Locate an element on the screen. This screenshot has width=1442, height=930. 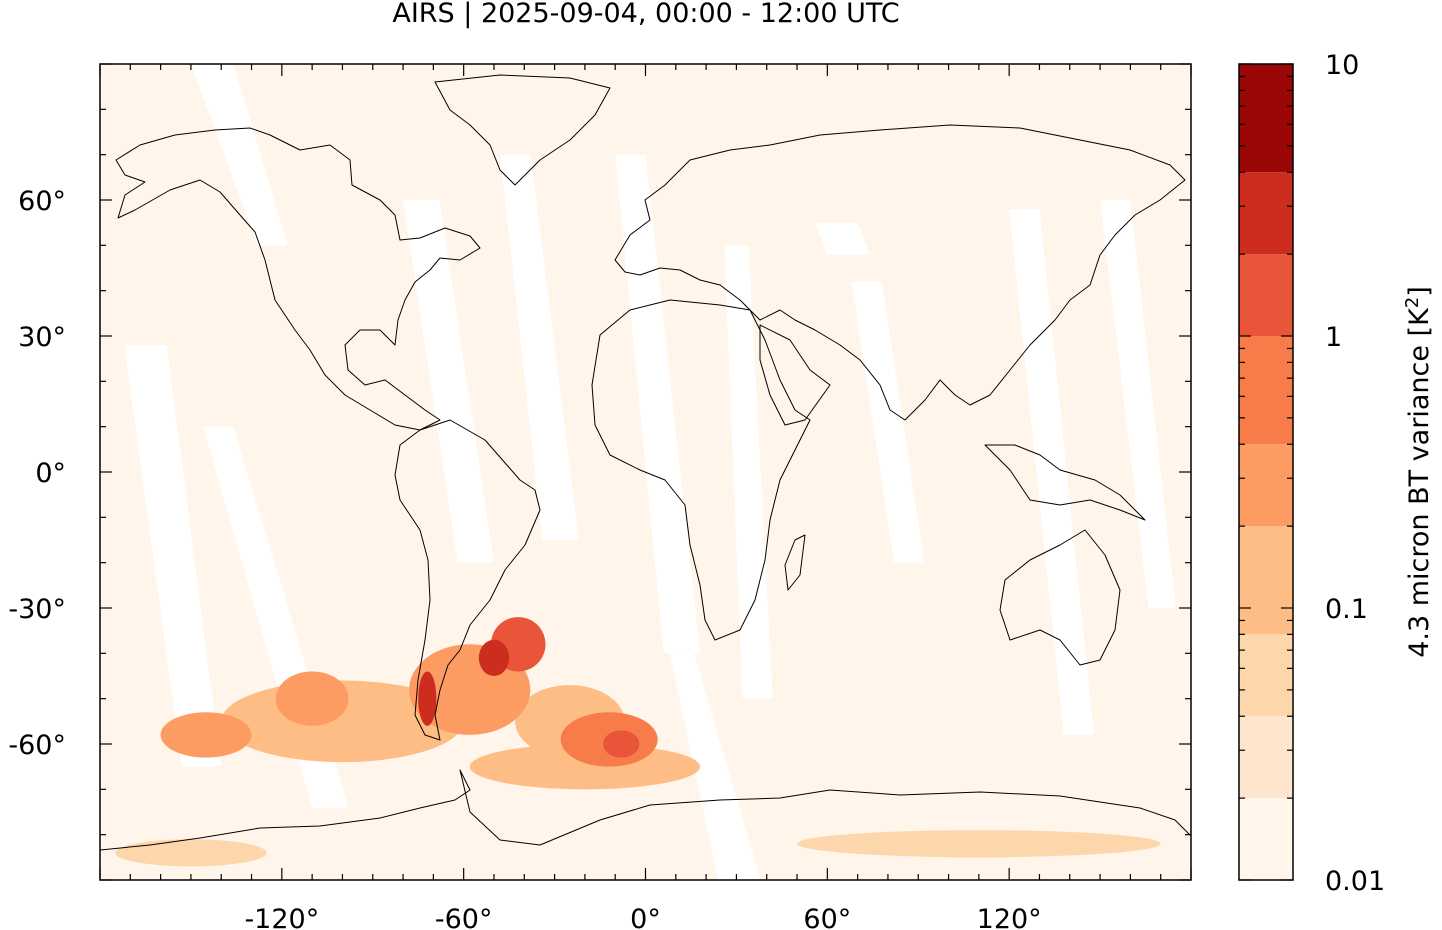
figure-title: AIRS | 2025-09-04, 00:00 - 12:00 UTC is located at coordinates (645, 14).